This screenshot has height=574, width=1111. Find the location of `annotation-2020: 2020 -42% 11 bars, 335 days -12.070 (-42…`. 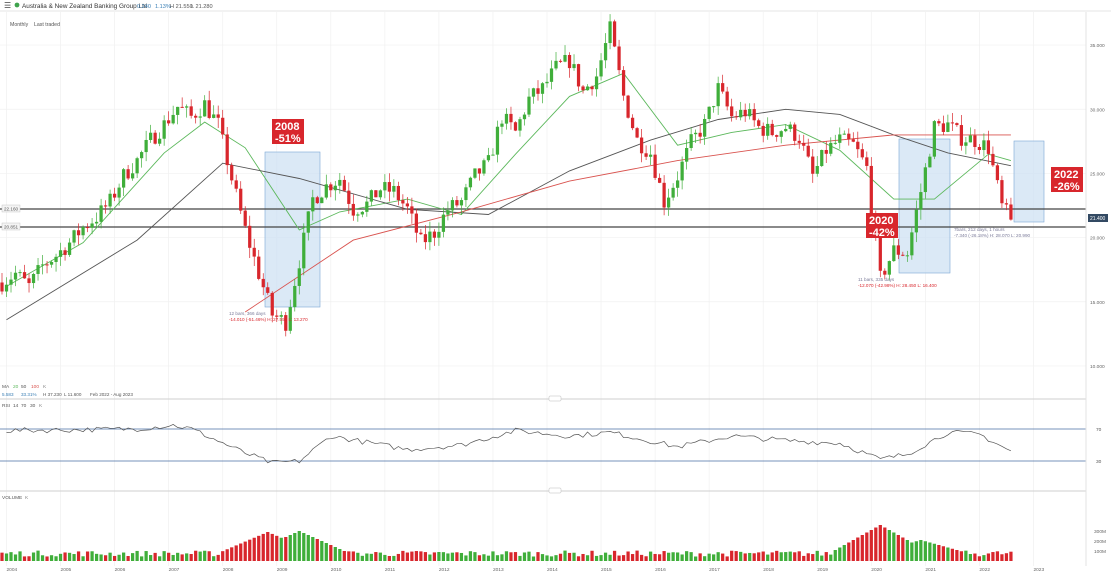

annotation-2020: 2020 -42% 11 bars, 335 days -12.070 (-42… is located at coordinates (897, 250).